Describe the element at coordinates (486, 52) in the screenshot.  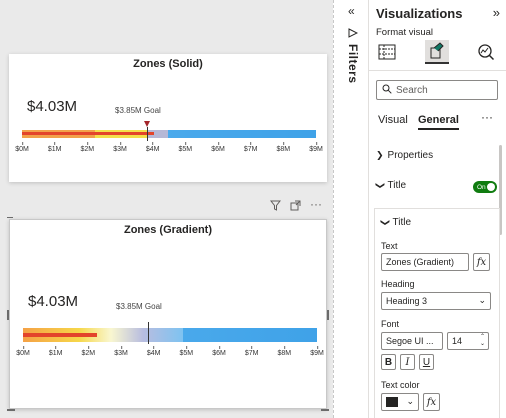
I see `analytics-icon` at that location.